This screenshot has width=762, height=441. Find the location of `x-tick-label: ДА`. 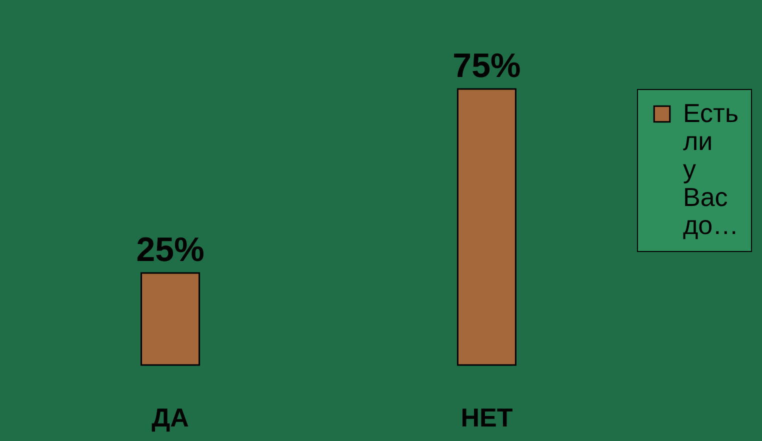

x-tick-label: ДА is located at coordinates (171, 417).